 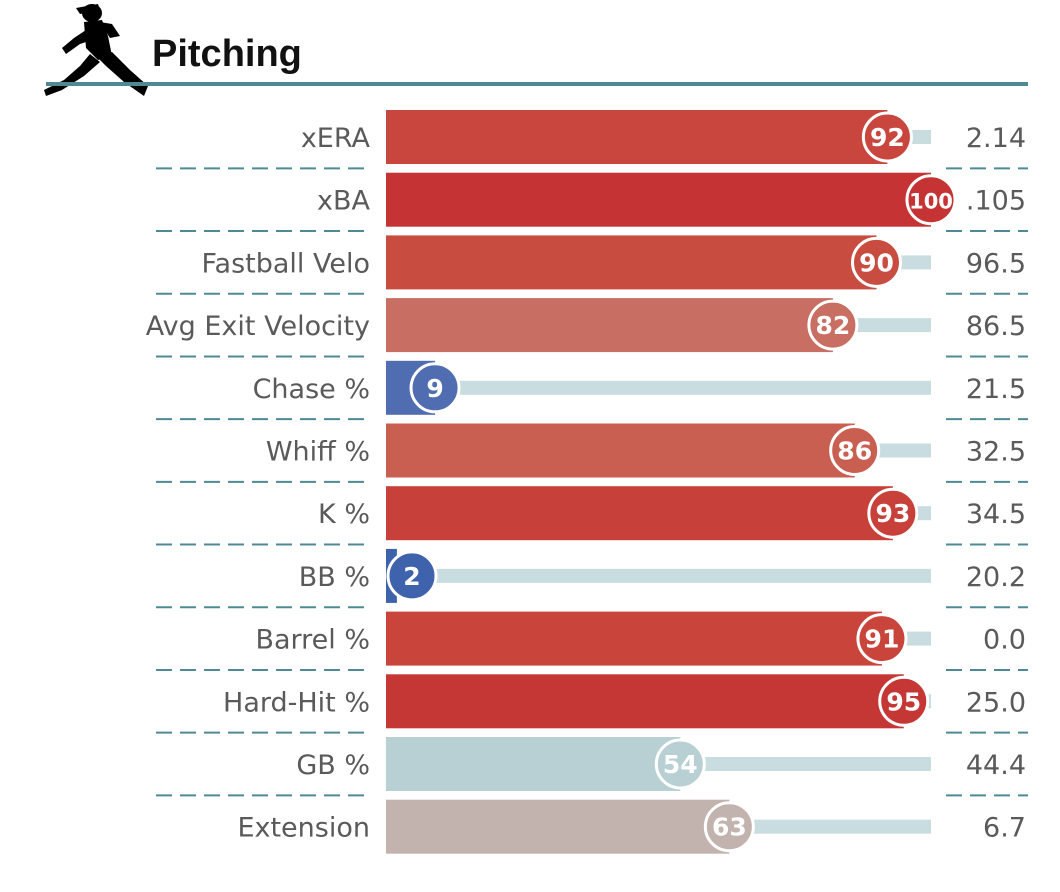 What do you see at coordinates (537, 84) in the screenshot?
I see `header-divider` at bounding box center [537, 84].